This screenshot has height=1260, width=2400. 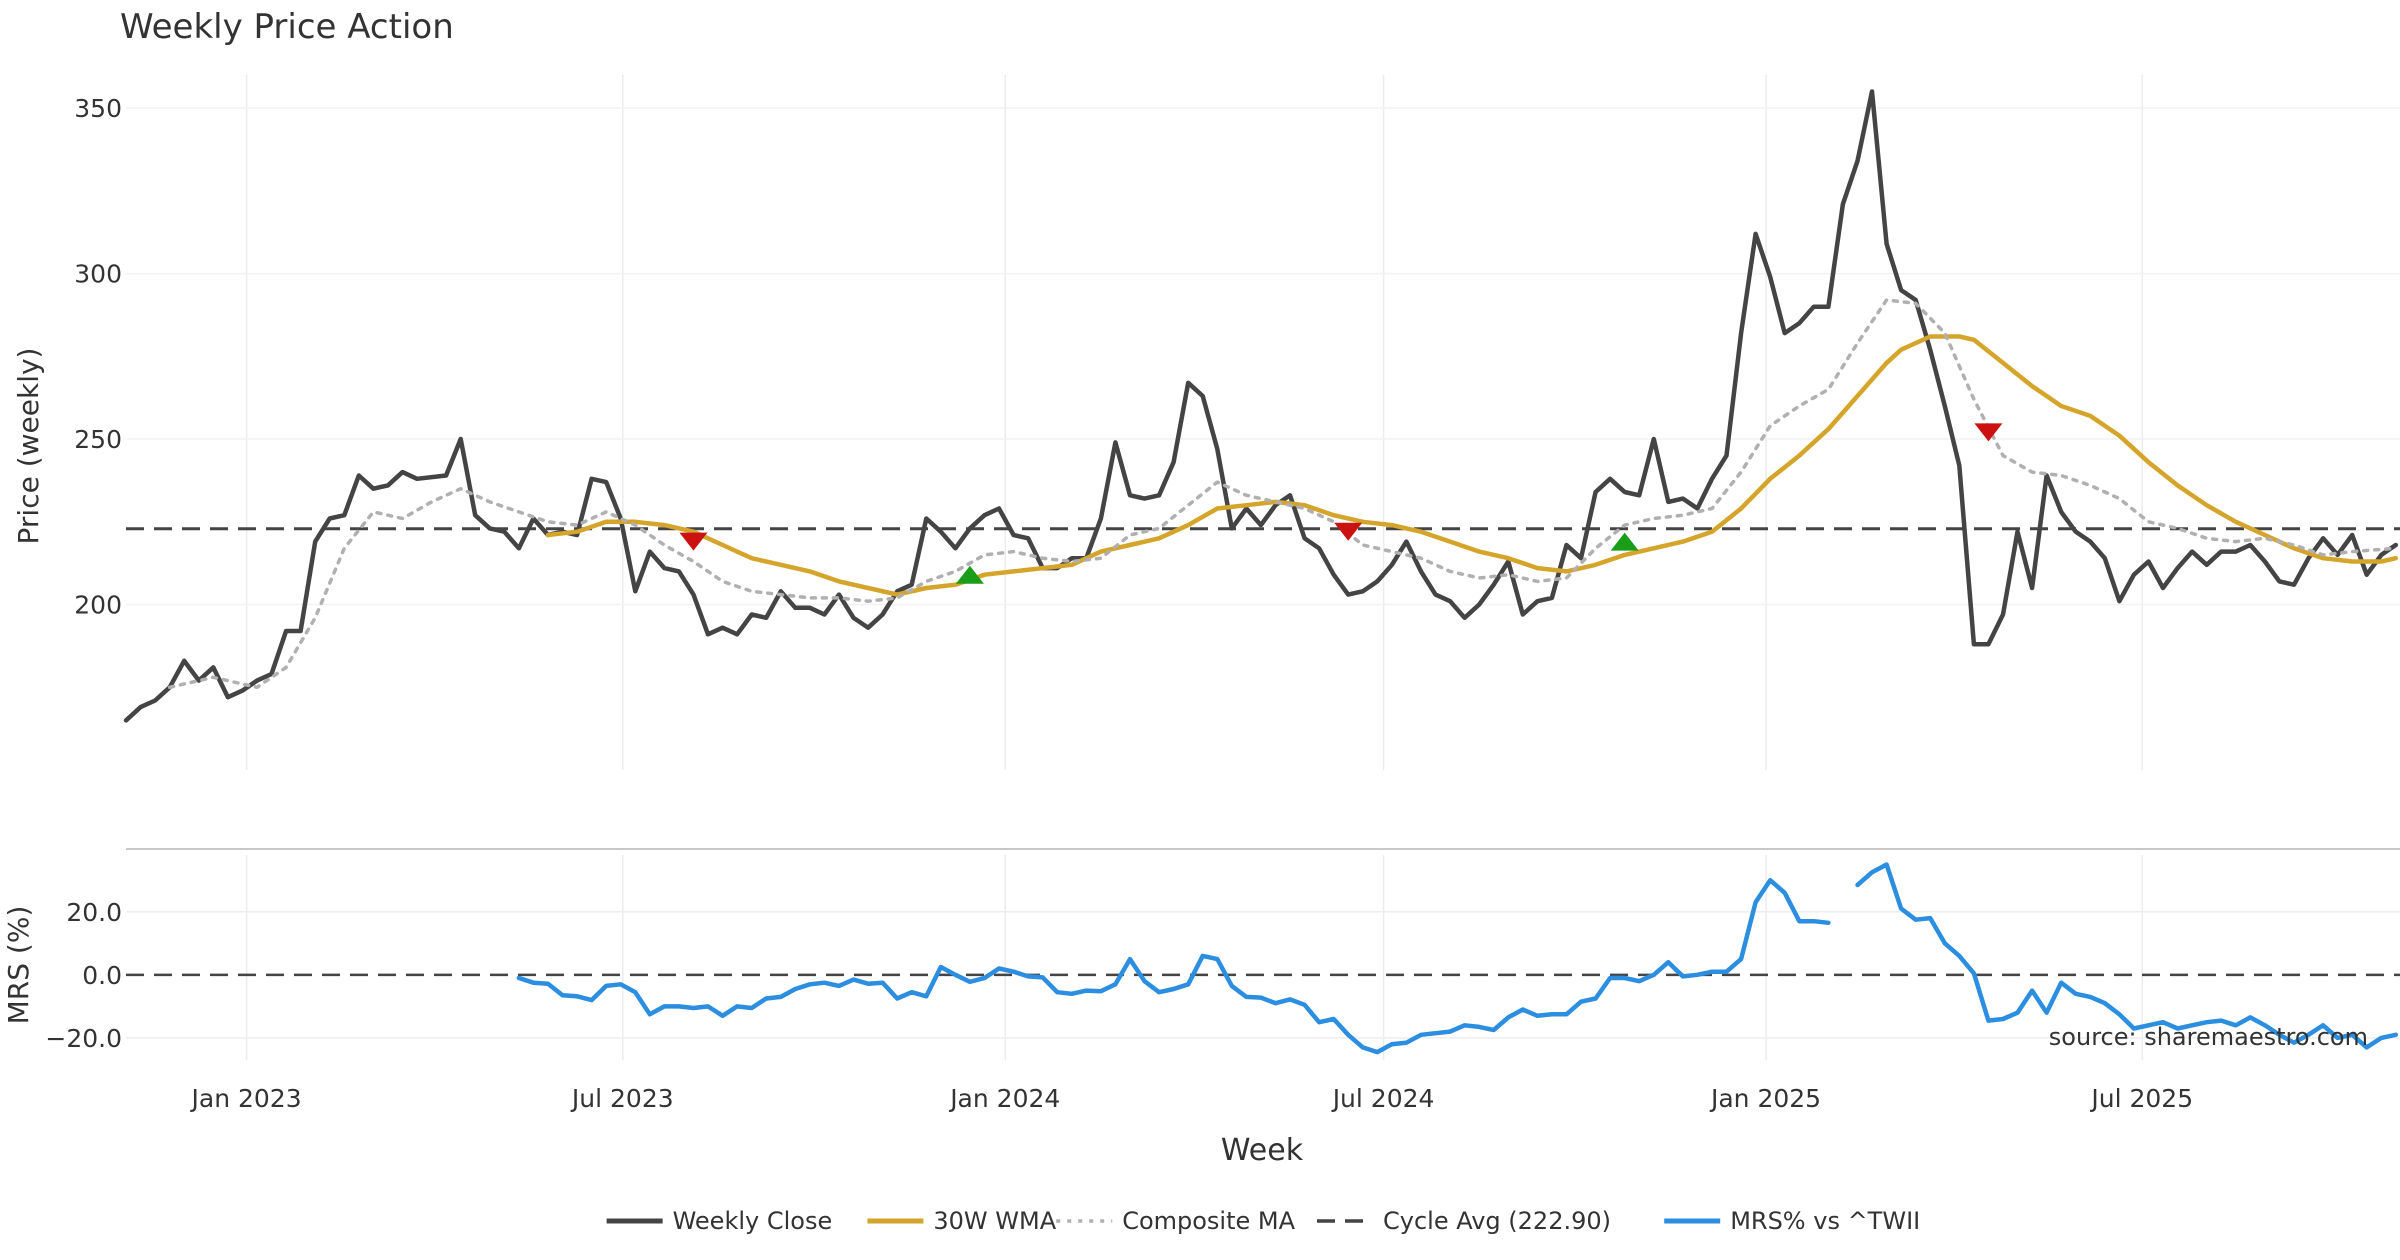 I want to click on price-y-tick-label: 350, so click(x=98, y=108).